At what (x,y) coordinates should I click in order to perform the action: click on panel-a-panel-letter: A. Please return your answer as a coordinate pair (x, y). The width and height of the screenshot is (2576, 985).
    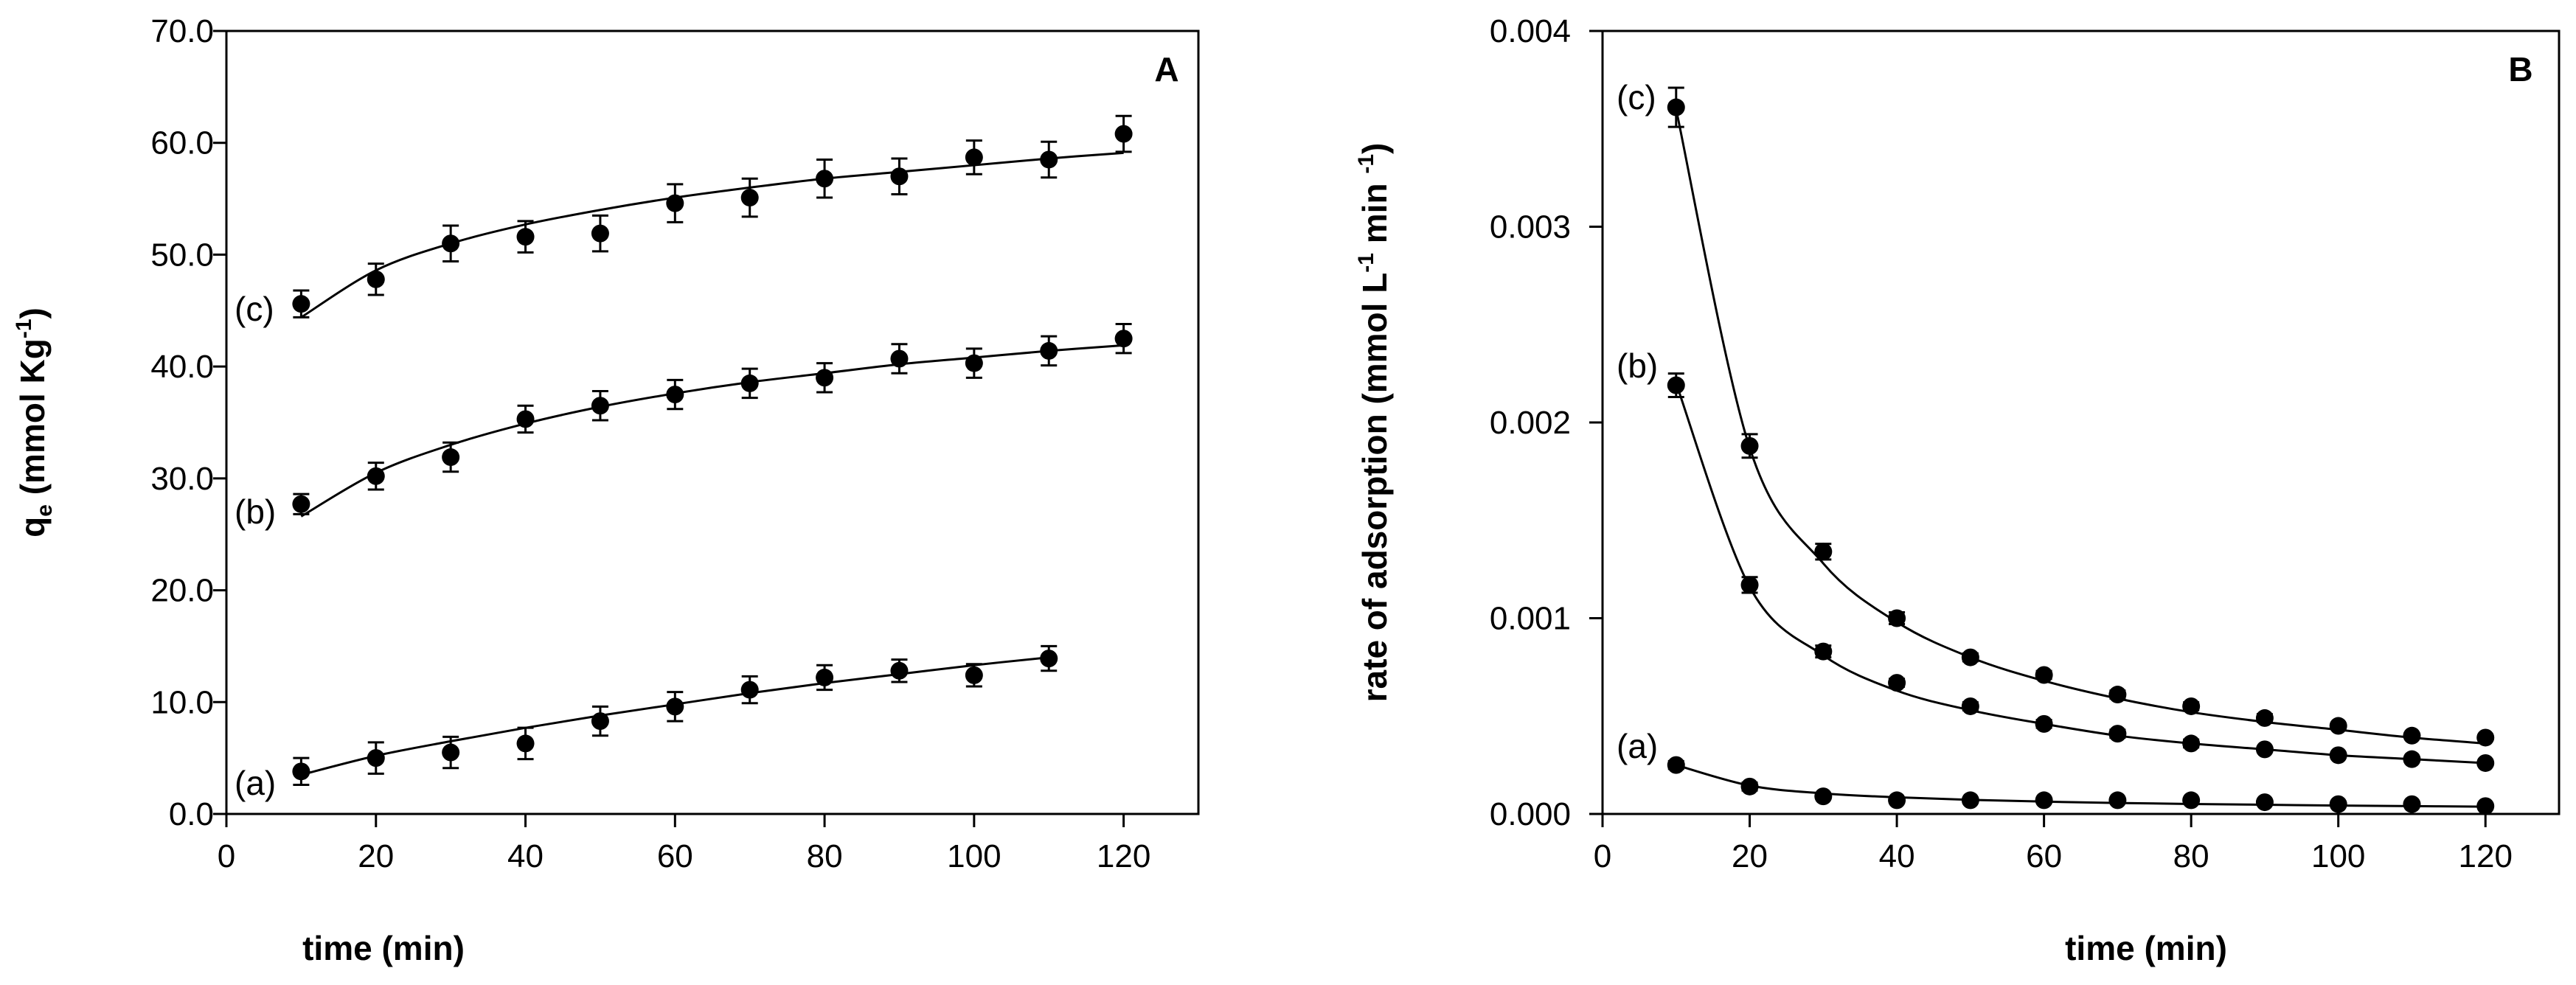
    Looking at the image, I should click on (1166, 69).